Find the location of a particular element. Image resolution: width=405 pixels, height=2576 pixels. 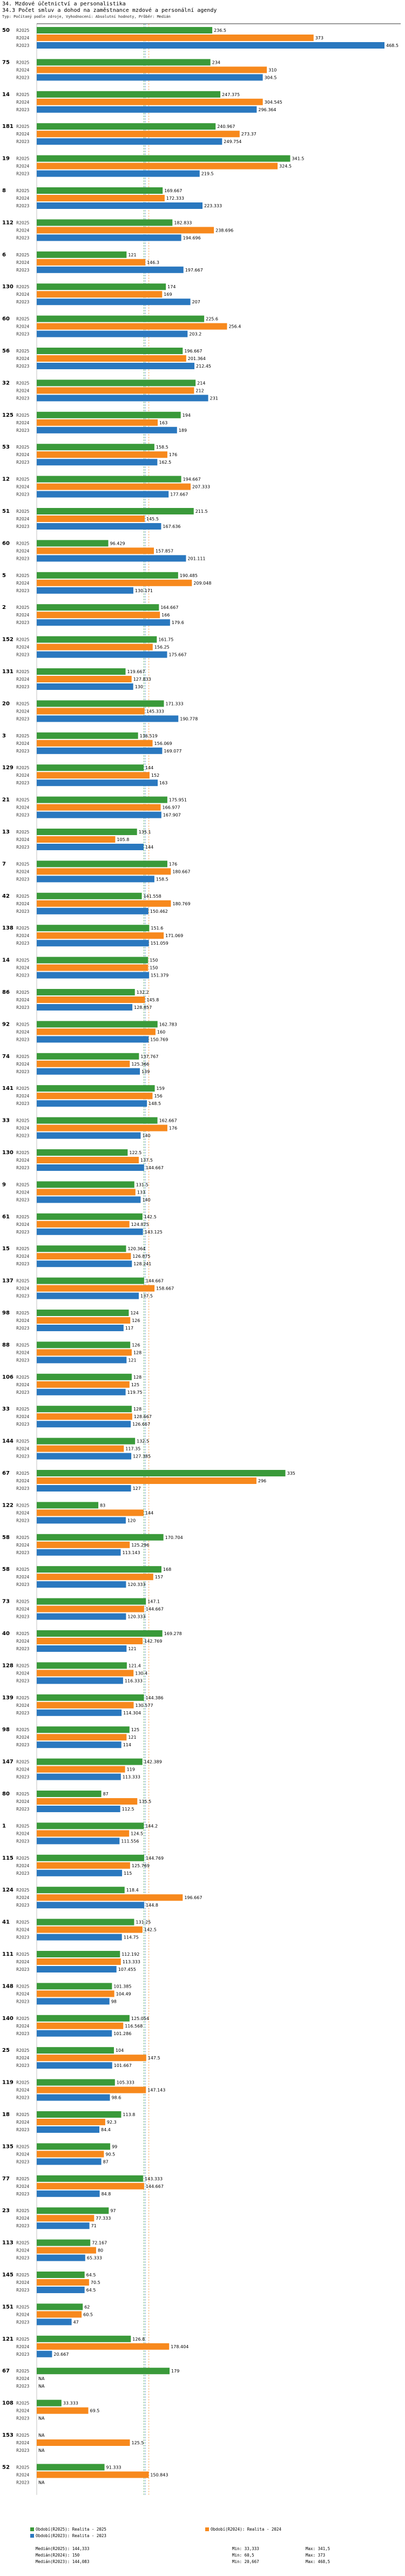

value-label: 143.333 is located at coordinates (154, 2179).